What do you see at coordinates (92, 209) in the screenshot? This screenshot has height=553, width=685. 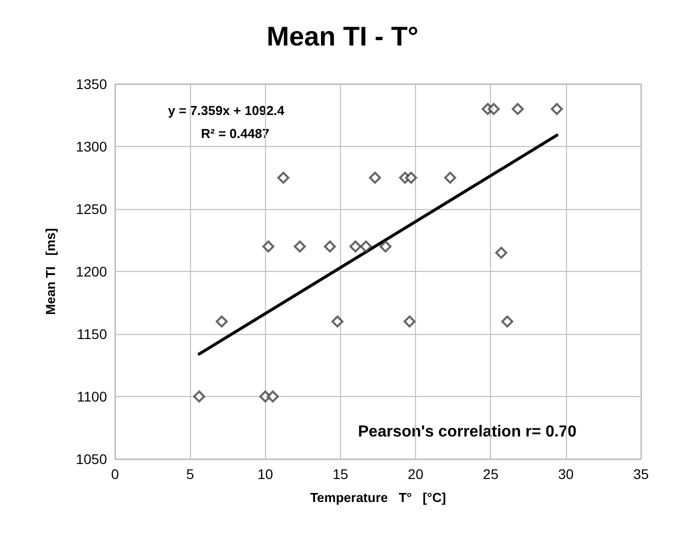 I see `y-tick-label: 1250` at bounding box center [92, 209].